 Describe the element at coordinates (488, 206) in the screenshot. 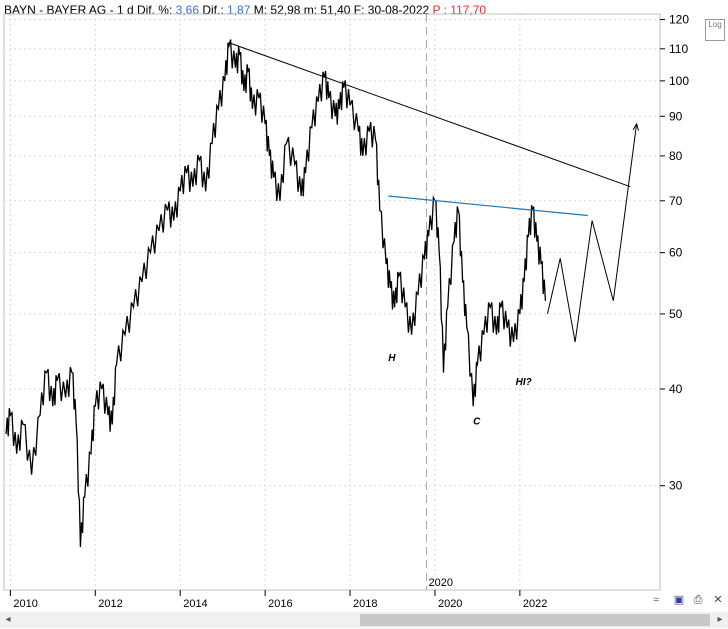

I see `neckline` at that location.